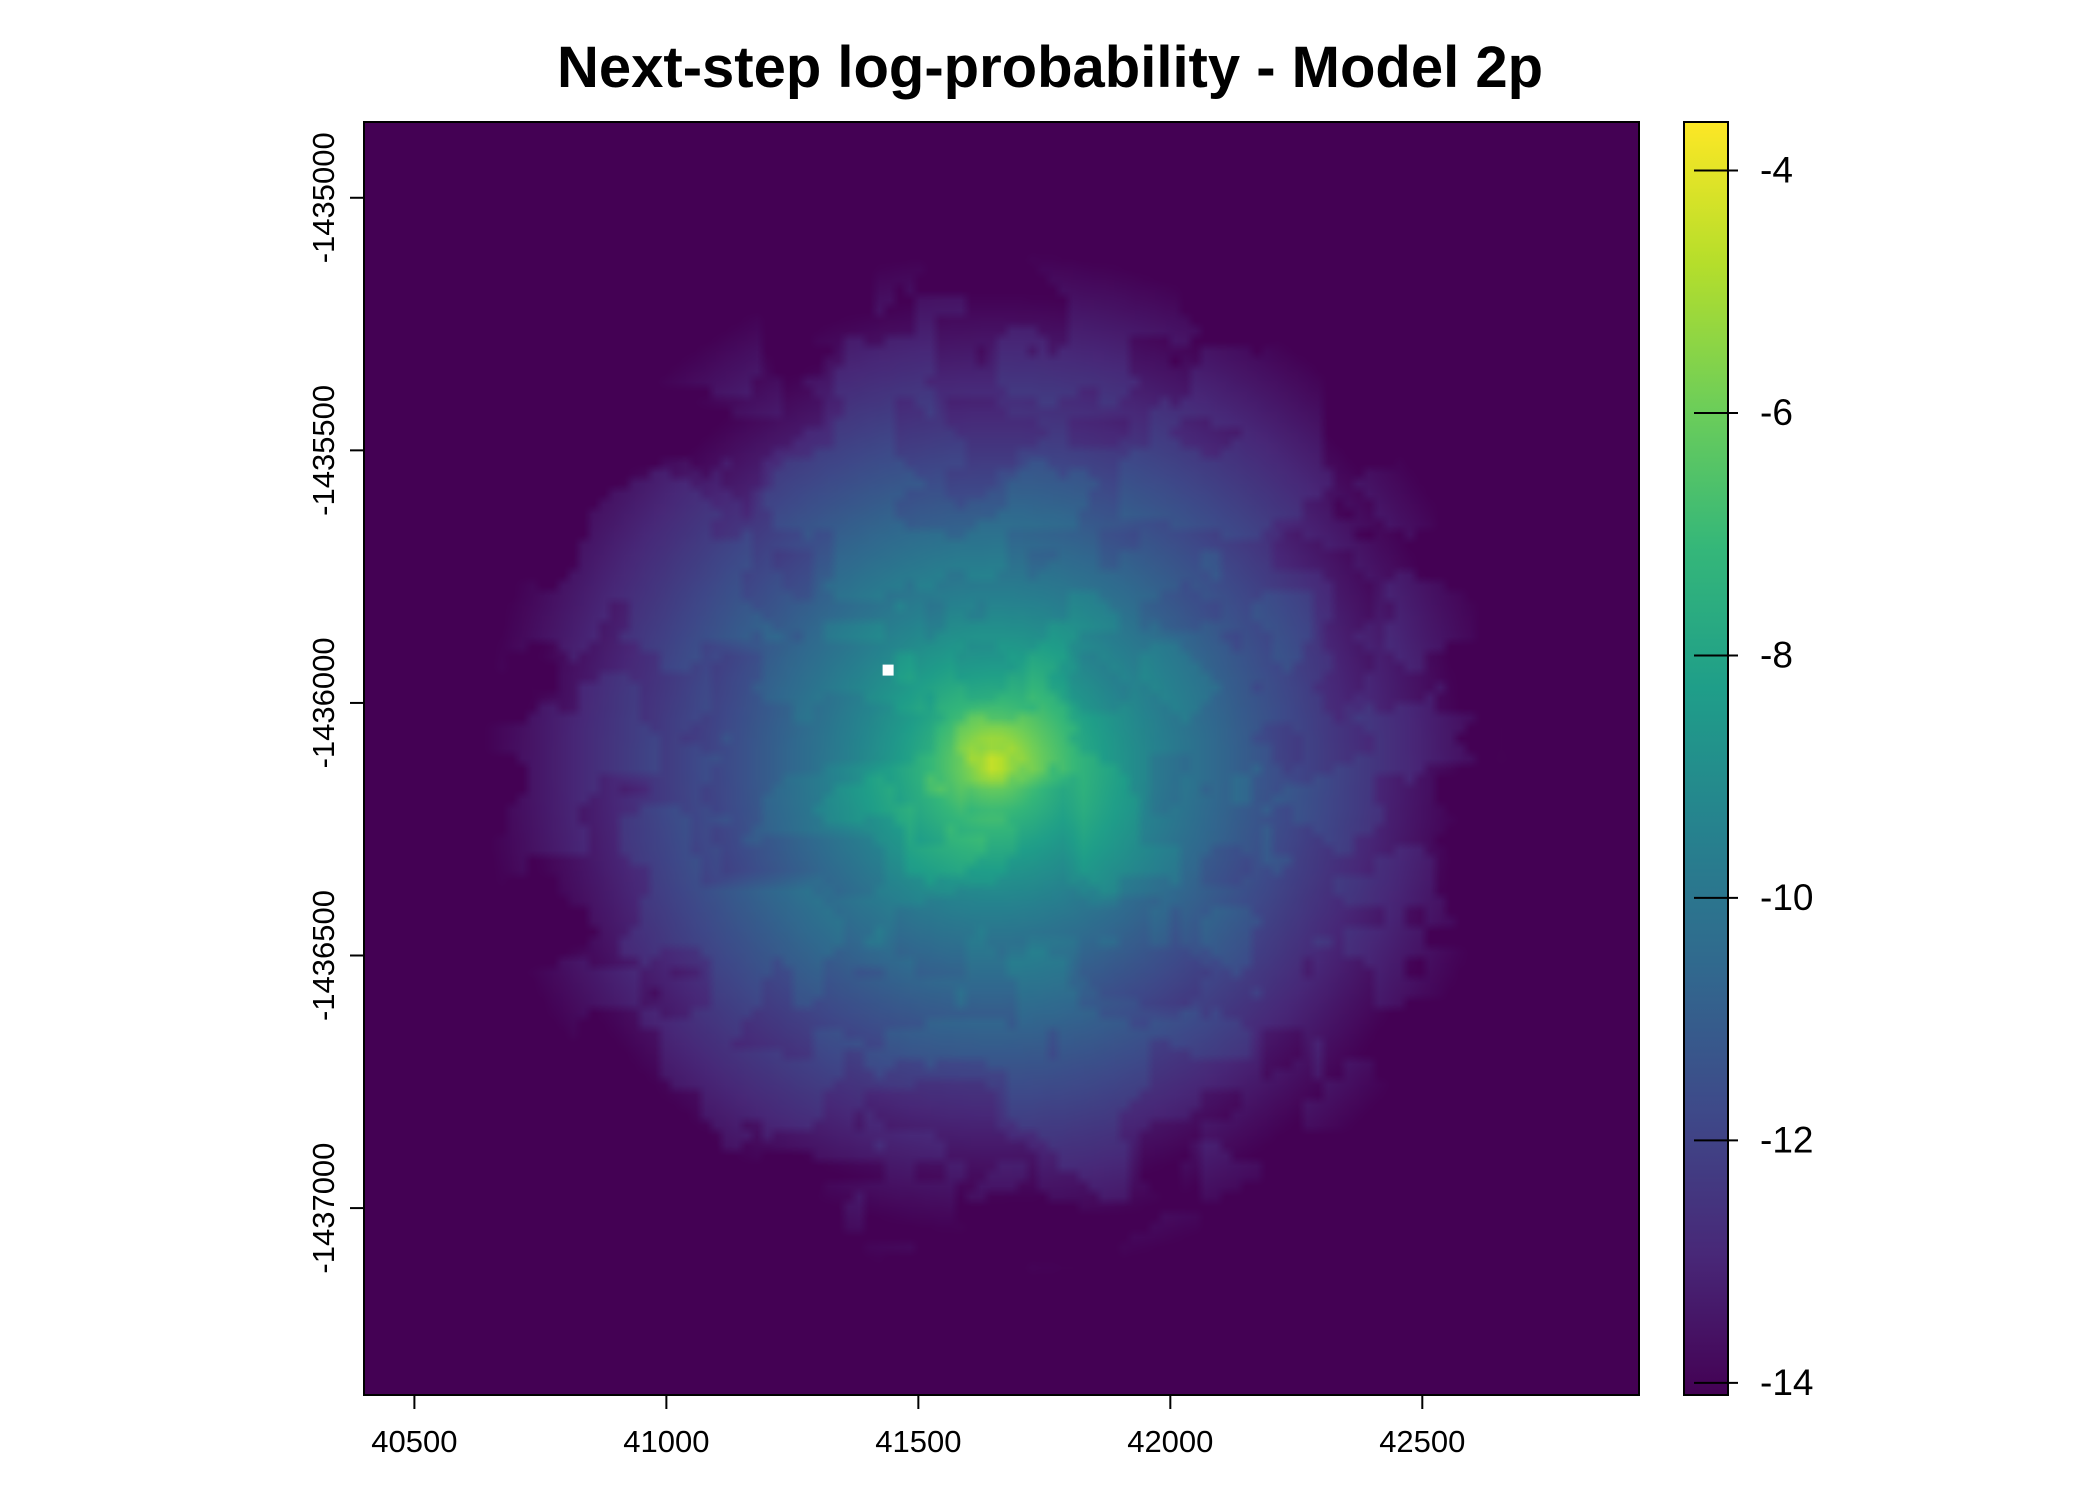 Image resolution: width=2100 pixels, height=1500 pixels. I want to click on x-axis: 40500 41000 41500 42000 42500, so click(918, 1427).